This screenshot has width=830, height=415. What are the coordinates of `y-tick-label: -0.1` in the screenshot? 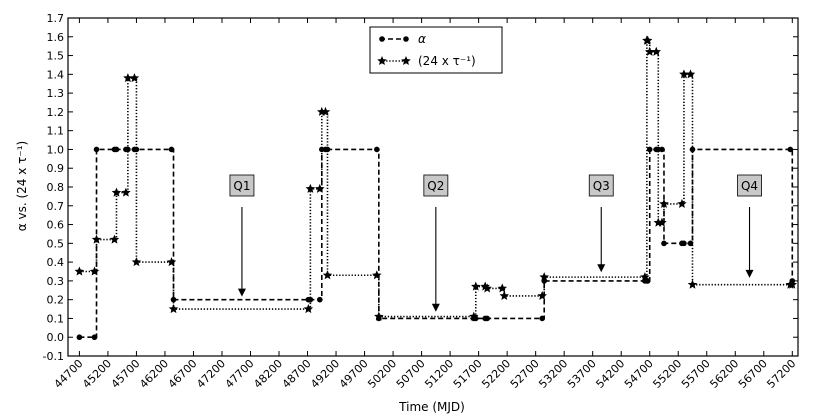 It's located at (53, 356).